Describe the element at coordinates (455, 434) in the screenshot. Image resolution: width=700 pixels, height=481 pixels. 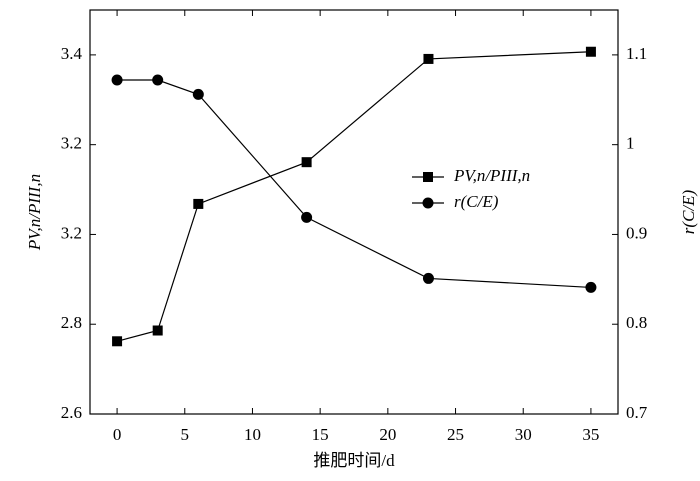
I see `x-tick-label: 25` at that location.